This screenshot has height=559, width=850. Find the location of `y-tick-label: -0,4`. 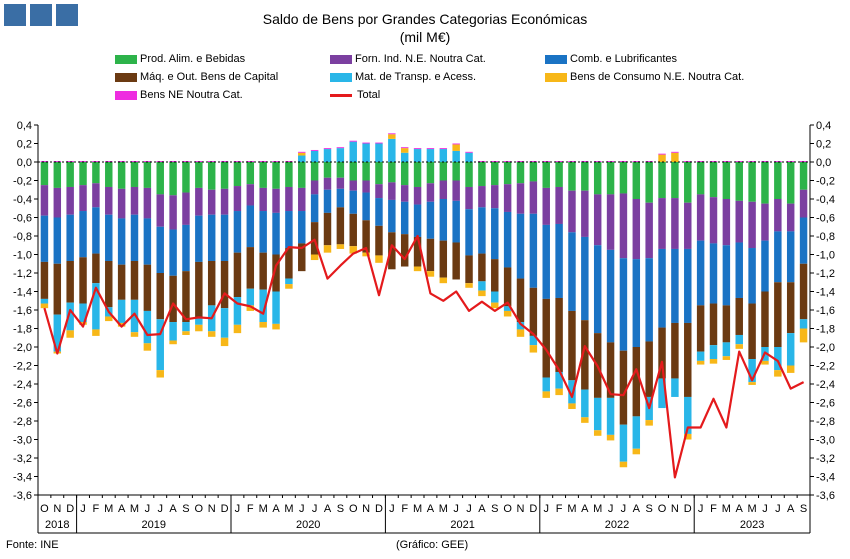

y-tick-label: -0,4 is located at coordinates (825, 200).